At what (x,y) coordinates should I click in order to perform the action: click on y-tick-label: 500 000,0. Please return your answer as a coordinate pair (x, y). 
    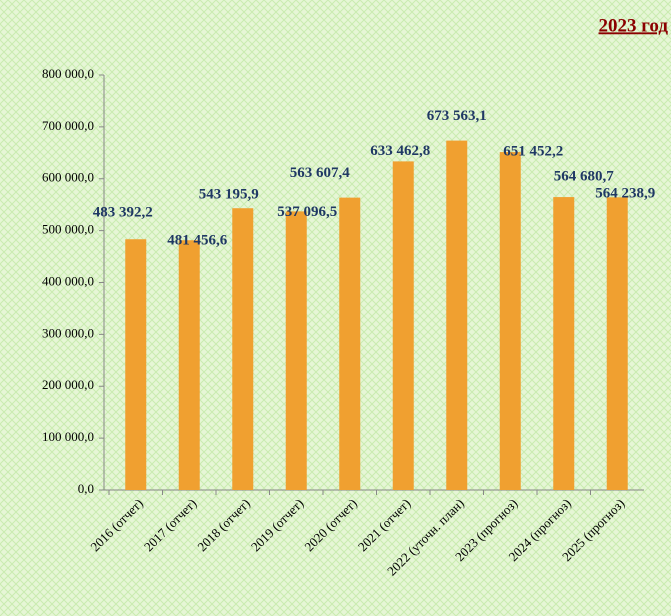
    Looking at the image, I should click on (68, 229).